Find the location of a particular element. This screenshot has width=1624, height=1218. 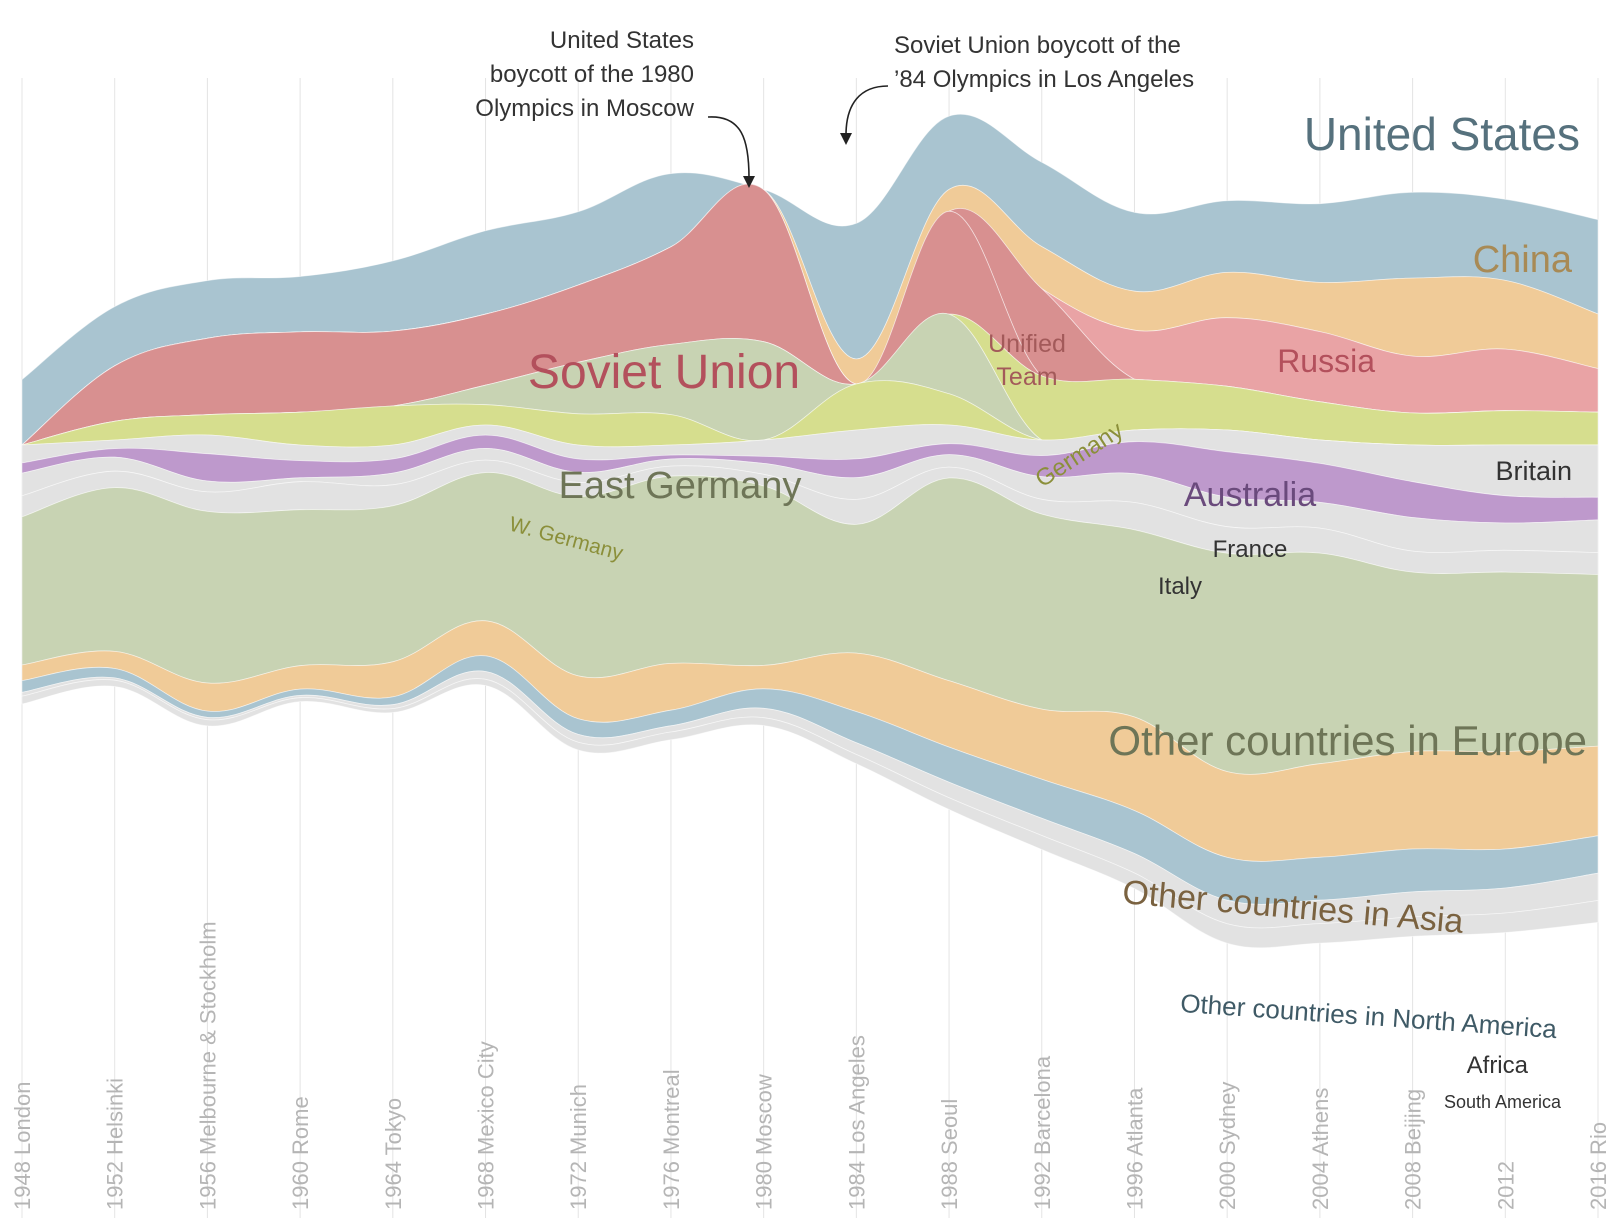

x-tick-1952-helsinki: 1952 Helsinki is located at coordinates (115, 1144).